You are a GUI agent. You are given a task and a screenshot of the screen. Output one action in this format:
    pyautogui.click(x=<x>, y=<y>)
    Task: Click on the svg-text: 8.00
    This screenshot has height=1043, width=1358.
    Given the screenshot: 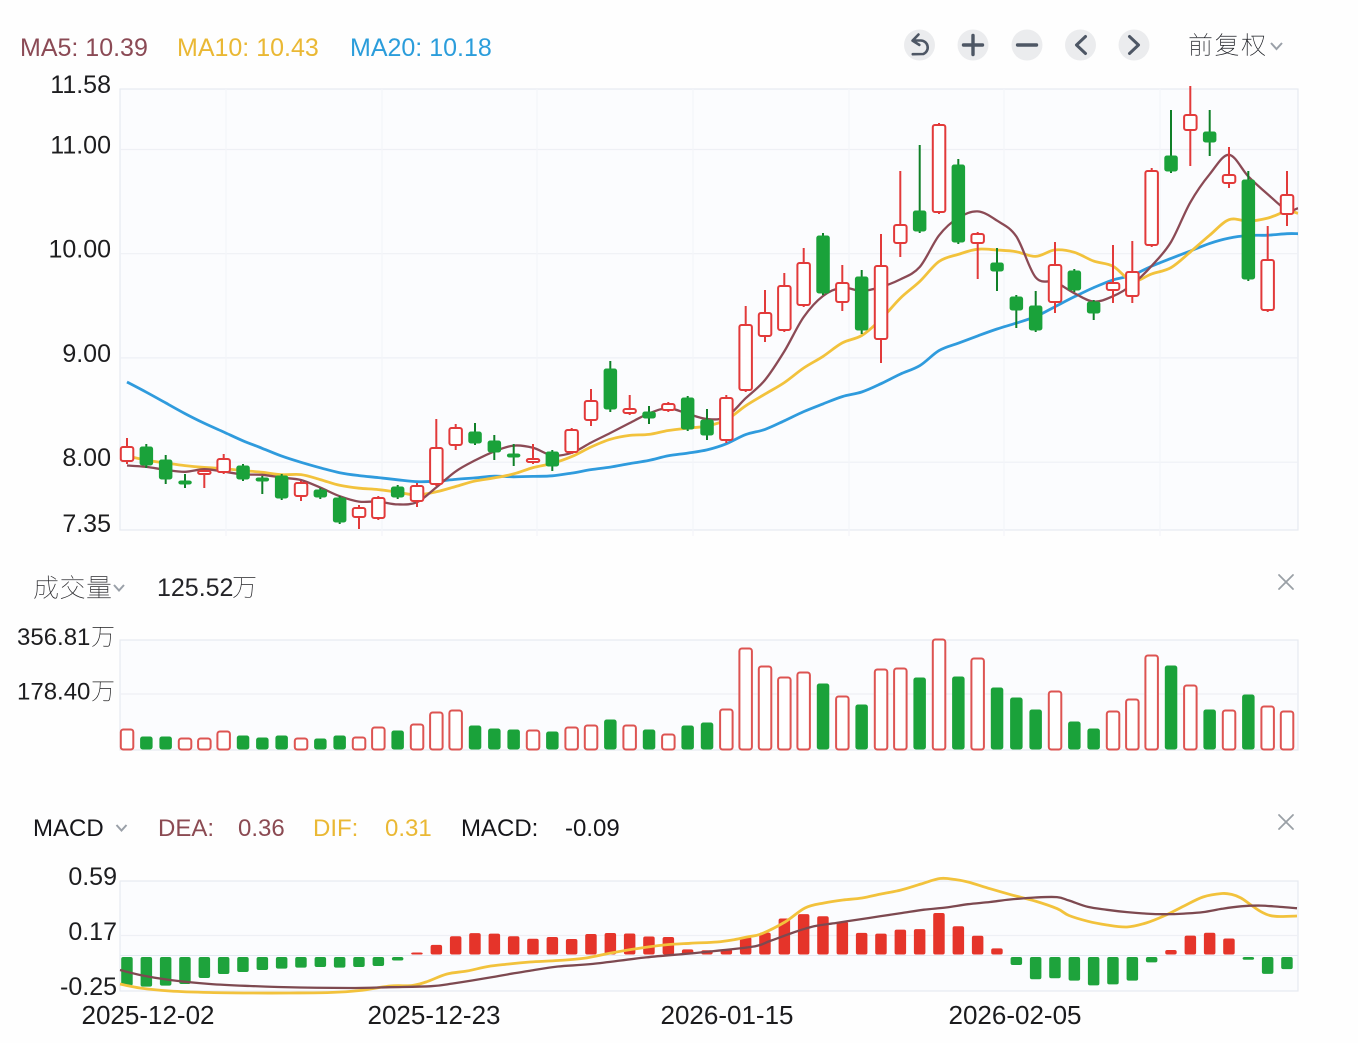 What is the action you would take?
    pyautogui.click(x=86, y=458)
    